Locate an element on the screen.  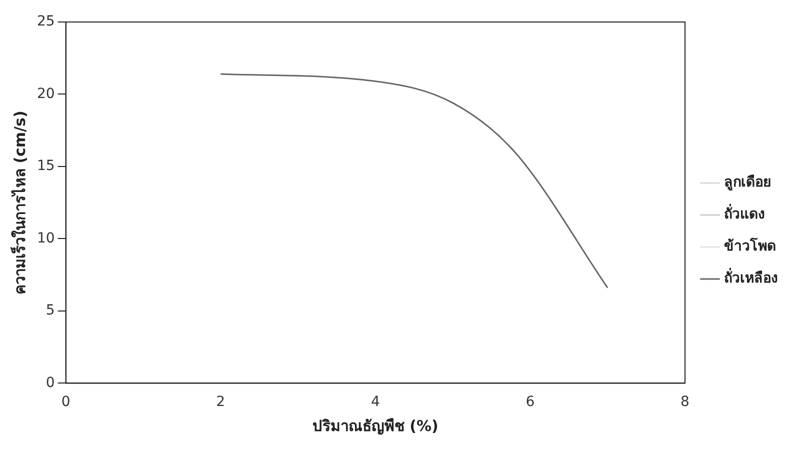
y-tick-label: 10 is located at coordinates (45, 238).